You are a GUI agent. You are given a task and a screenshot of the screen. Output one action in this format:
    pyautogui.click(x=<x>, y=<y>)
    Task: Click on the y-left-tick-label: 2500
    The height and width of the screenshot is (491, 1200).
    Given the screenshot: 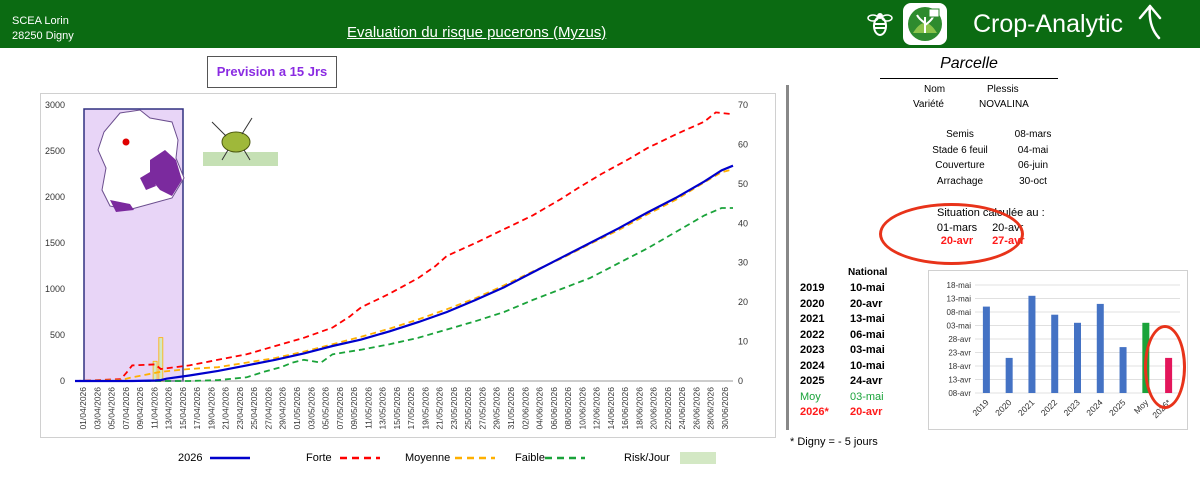 What is the action you would take?
    pyautogui.click(x=55, y=151)
    